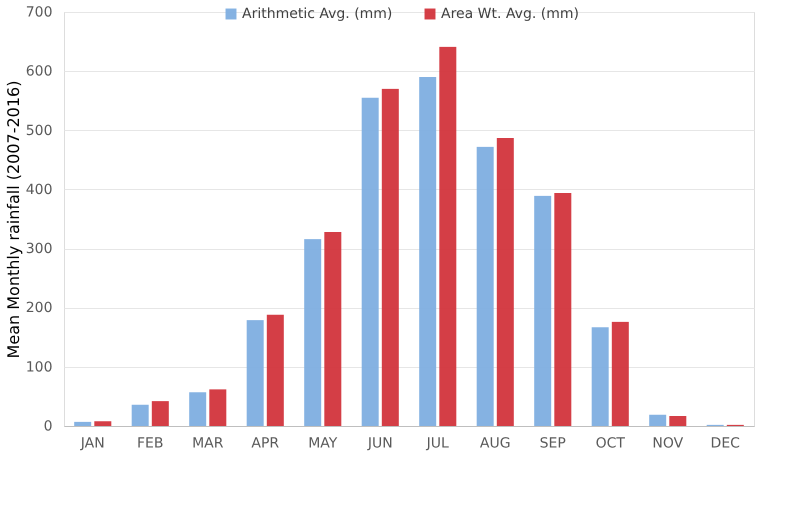  What do you see at coordinates (39, 367) in the screenshot?
I see `y-tick-label: 100` at bounding box center [39, 367].